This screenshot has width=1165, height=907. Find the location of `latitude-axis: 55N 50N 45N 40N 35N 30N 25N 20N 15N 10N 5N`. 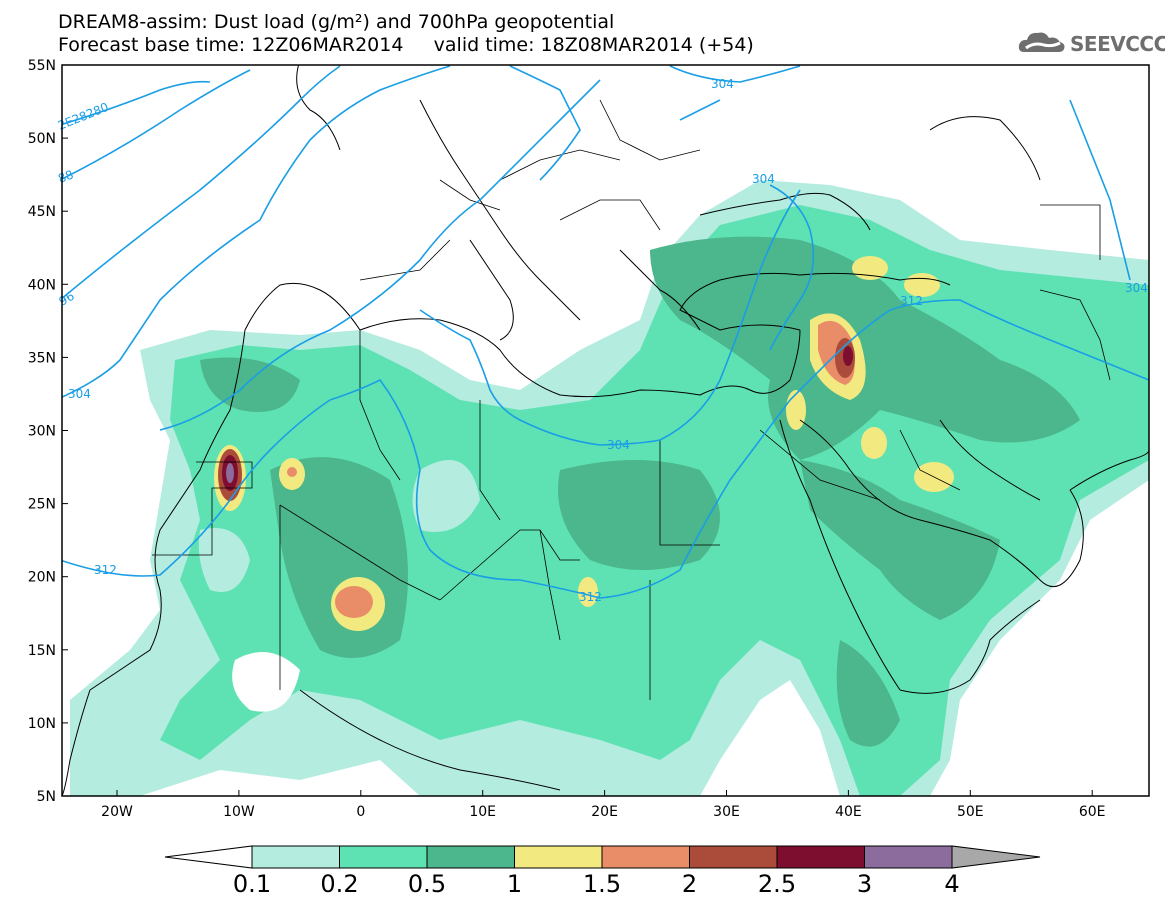

latitude-axis: 55N 50N 45N 40N 35N 30N 25N 20N 15N 10N 5N is located at coordinates (48, 431).